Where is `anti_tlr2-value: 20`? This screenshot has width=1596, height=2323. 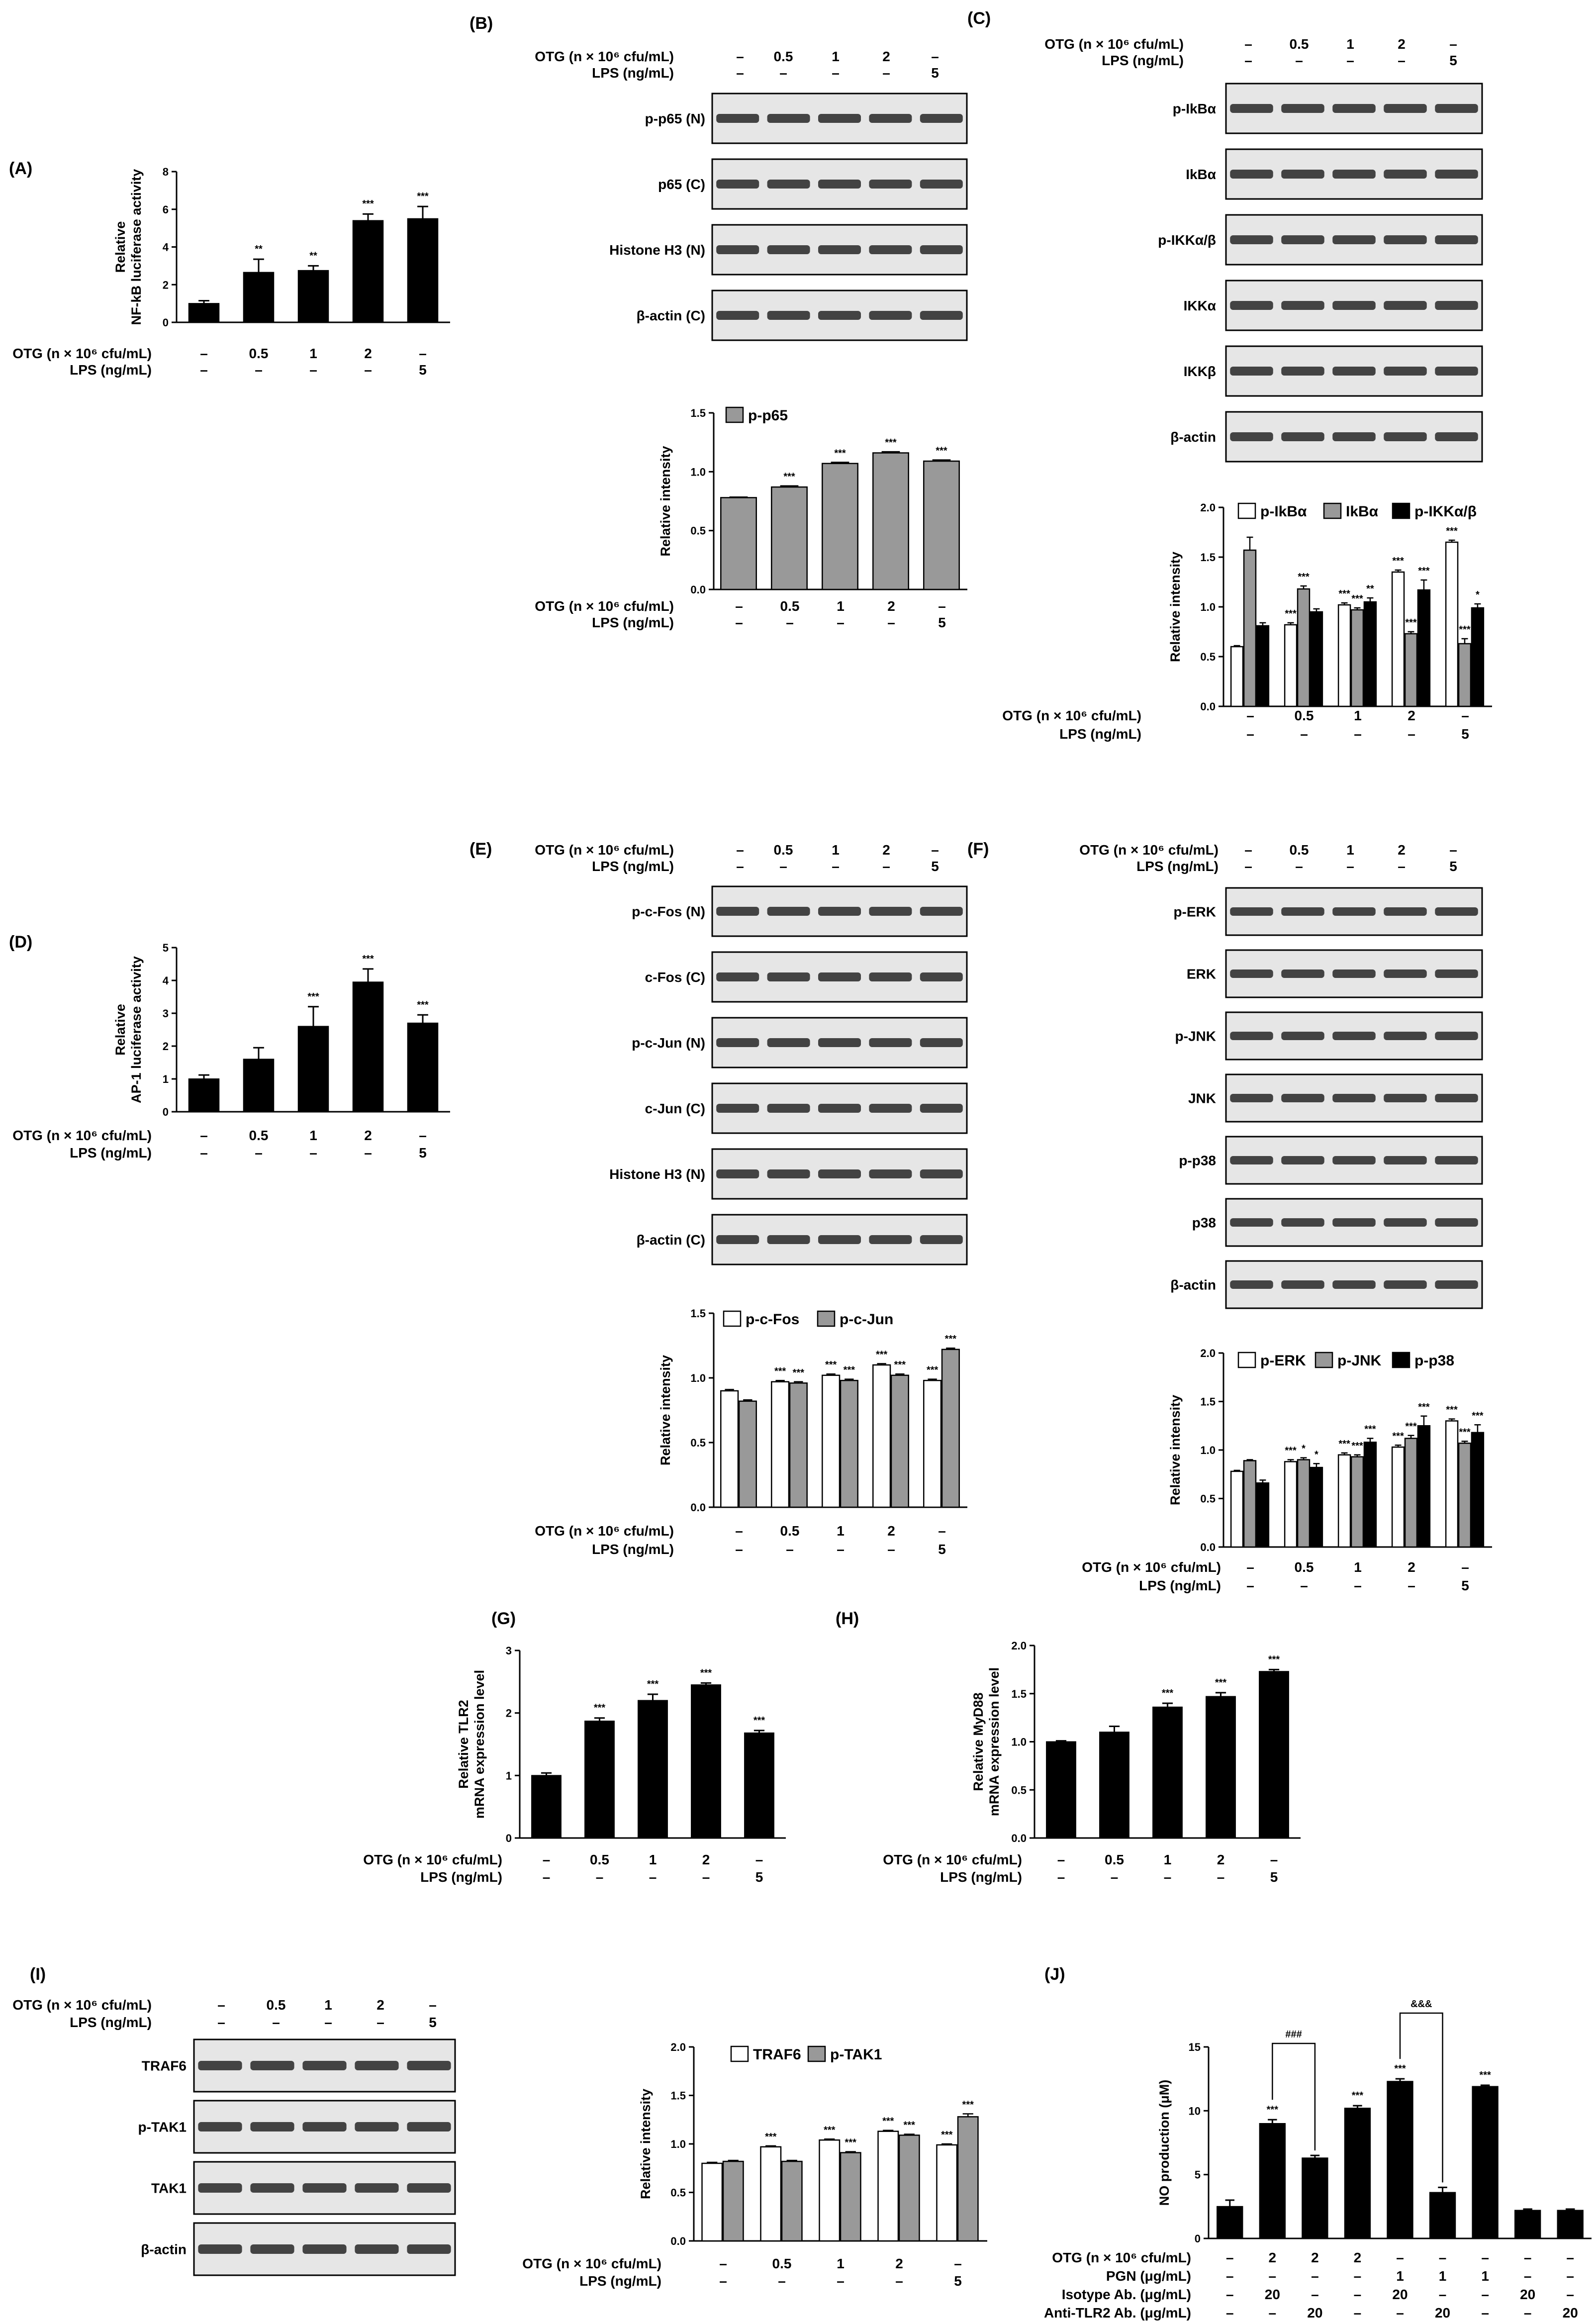 anti_tlr2-value: 20 is located at coordinates (1314, 2313).